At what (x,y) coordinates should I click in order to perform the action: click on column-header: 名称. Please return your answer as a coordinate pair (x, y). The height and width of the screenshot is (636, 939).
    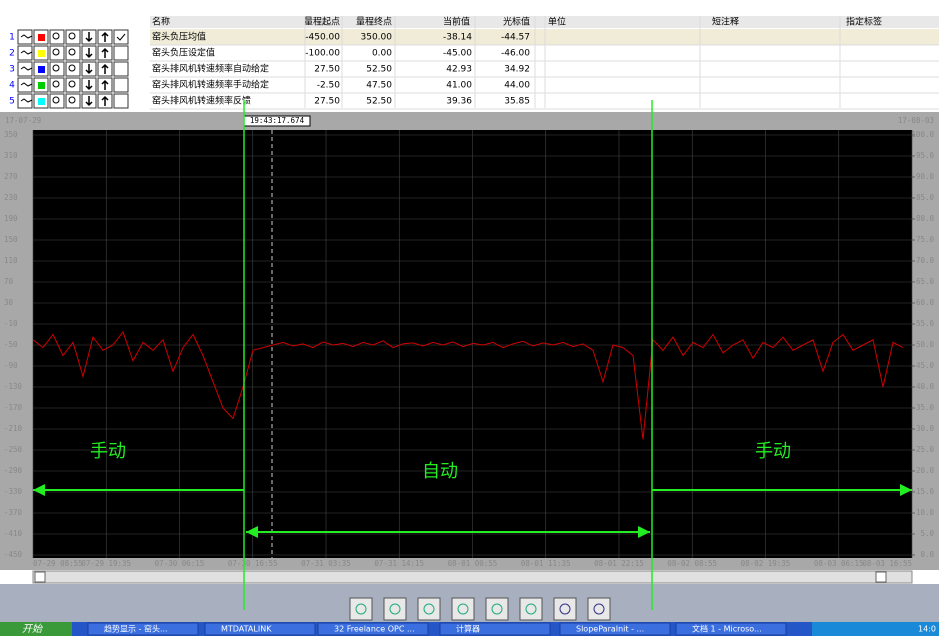
    Looking at the image, I should click on (161, 22).